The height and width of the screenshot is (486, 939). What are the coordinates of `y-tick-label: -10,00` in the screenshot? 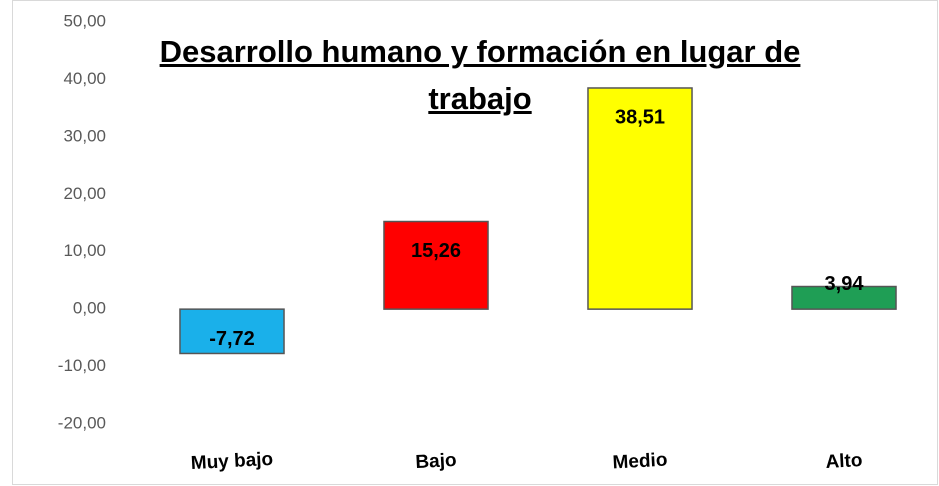 It's located at (82, 365).